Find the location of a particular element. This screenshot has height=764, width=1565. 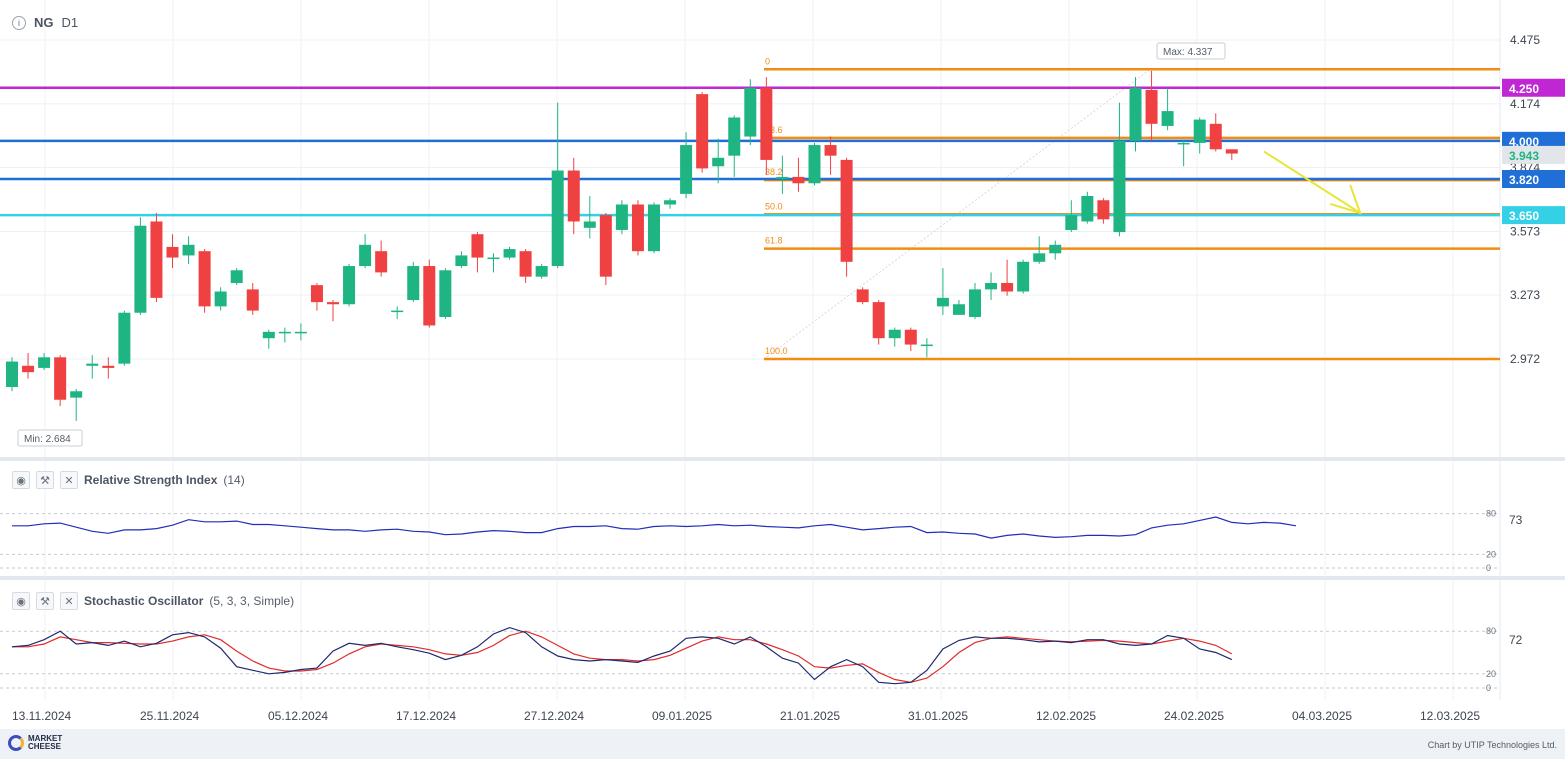

price-tick-label: 3.273 is located at coordinates (1525, 295).